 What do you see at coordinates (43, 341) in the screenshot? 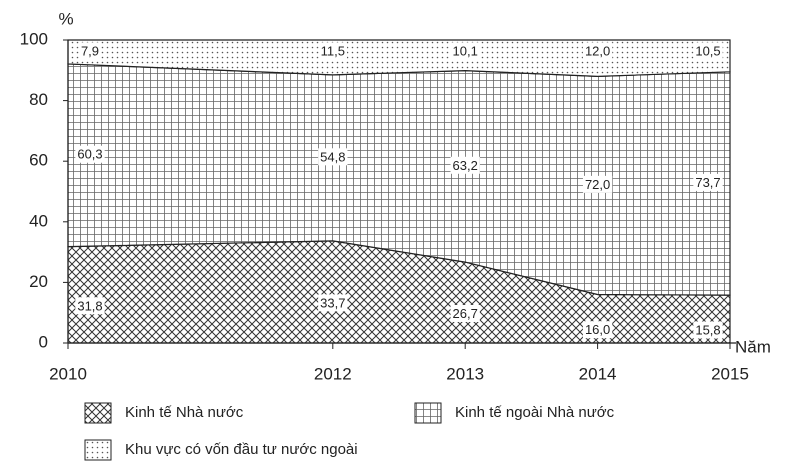
I see `y-tick-label: 0` at bounding box center [43, 341].